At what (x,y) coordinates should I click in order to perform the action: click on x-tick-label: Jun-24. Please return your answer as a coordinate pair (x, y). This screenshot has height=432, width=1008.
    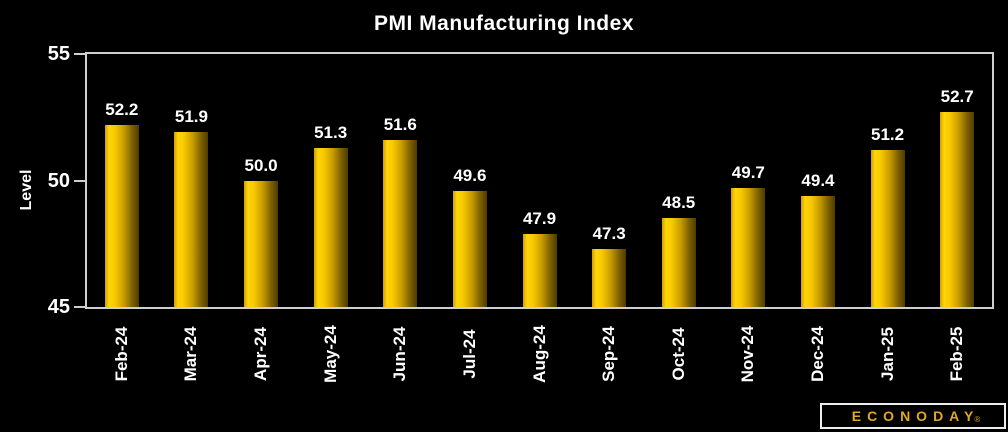
    Looking at the image, I should click on (400, 354).